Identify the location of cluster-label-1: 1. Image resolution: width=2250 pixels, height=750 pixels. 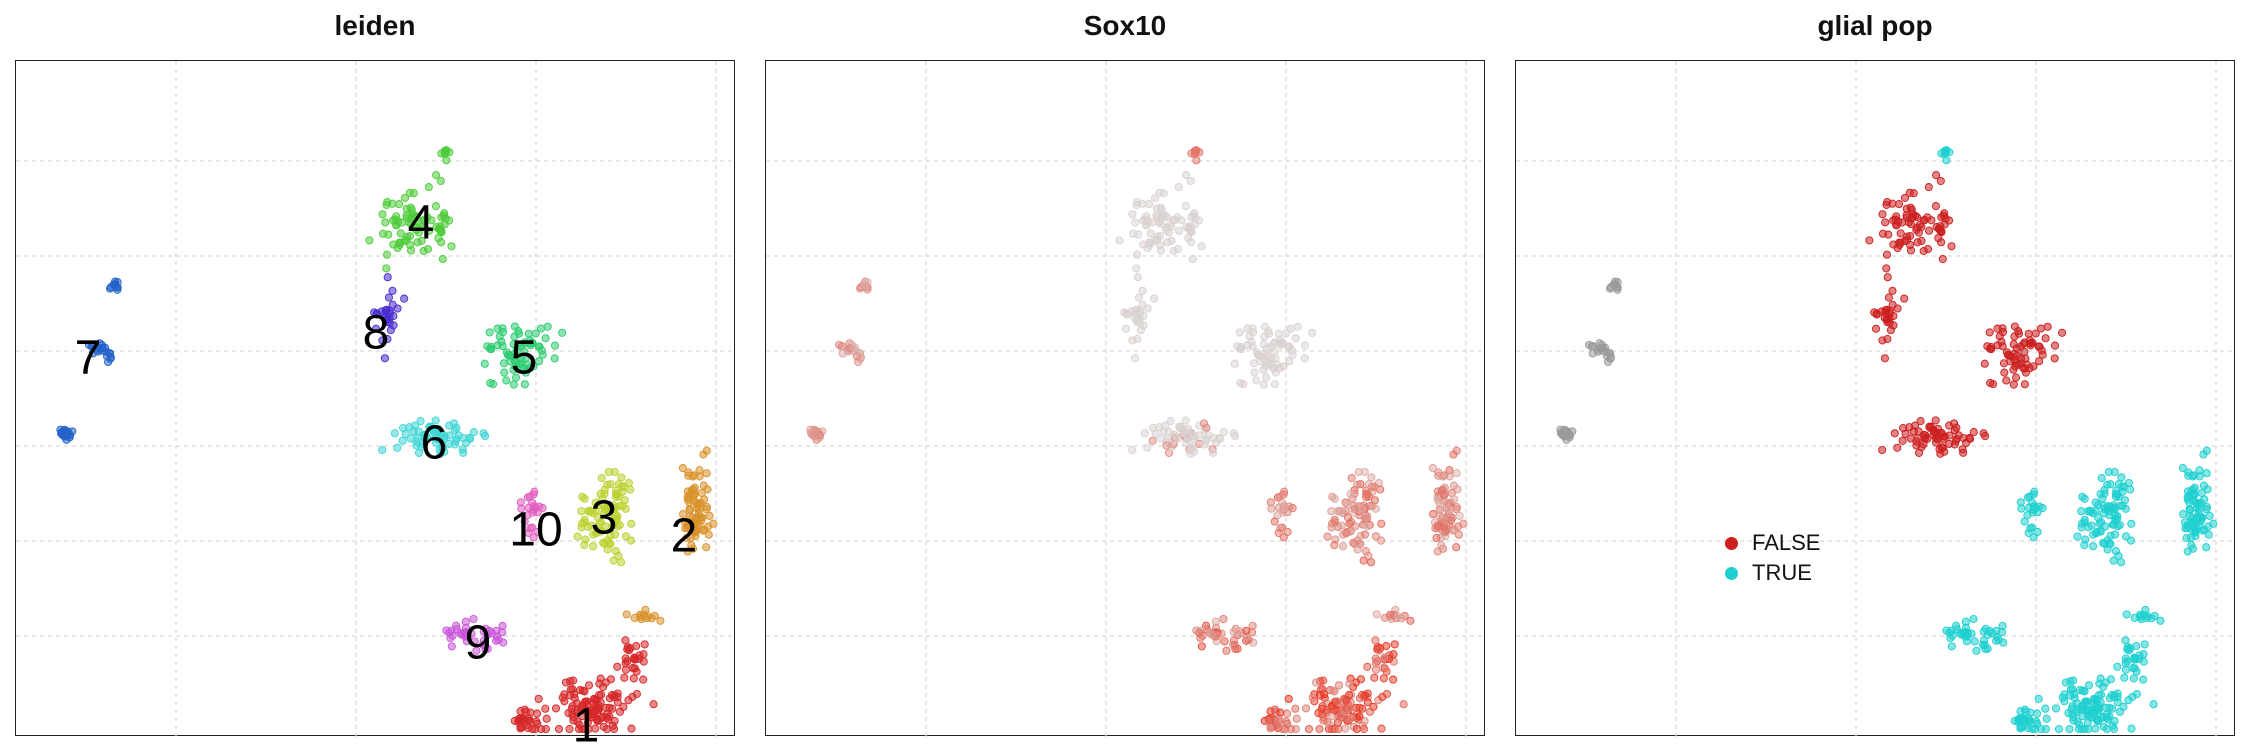
(586, 725).